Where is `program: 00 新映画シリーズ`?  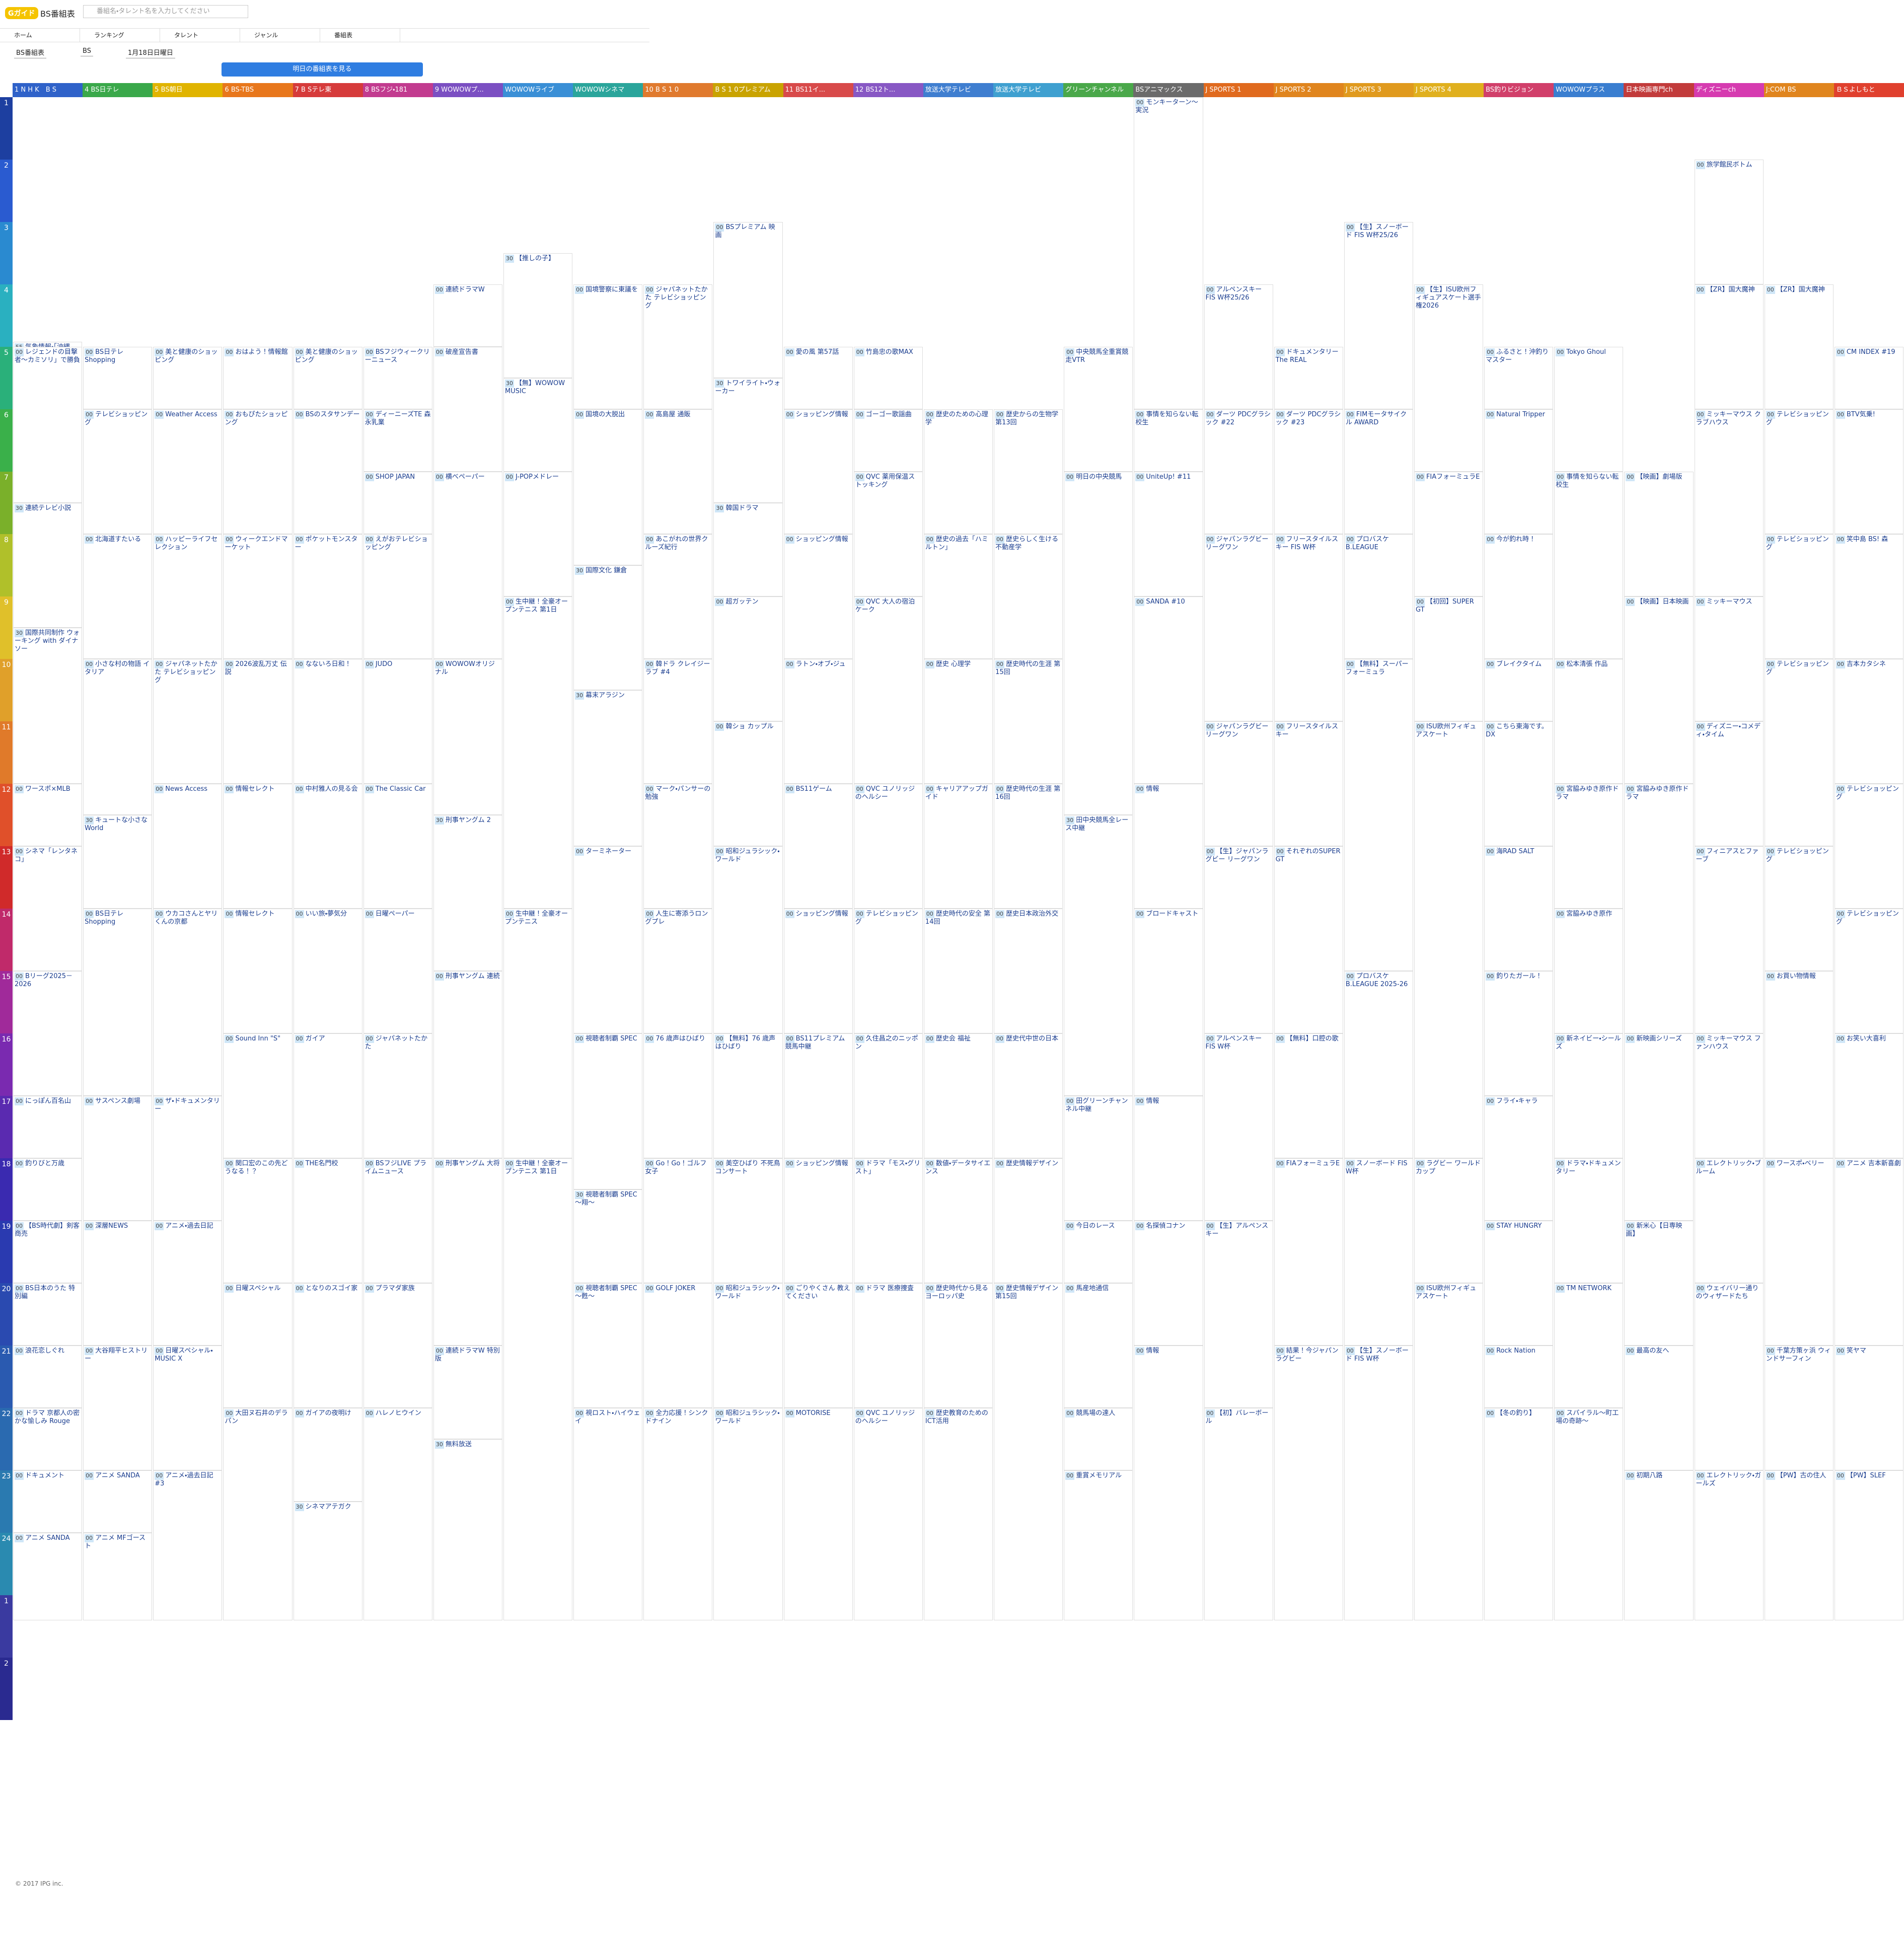 program: 00 新映画シリーズ is located at coordinates (1659, 1127).